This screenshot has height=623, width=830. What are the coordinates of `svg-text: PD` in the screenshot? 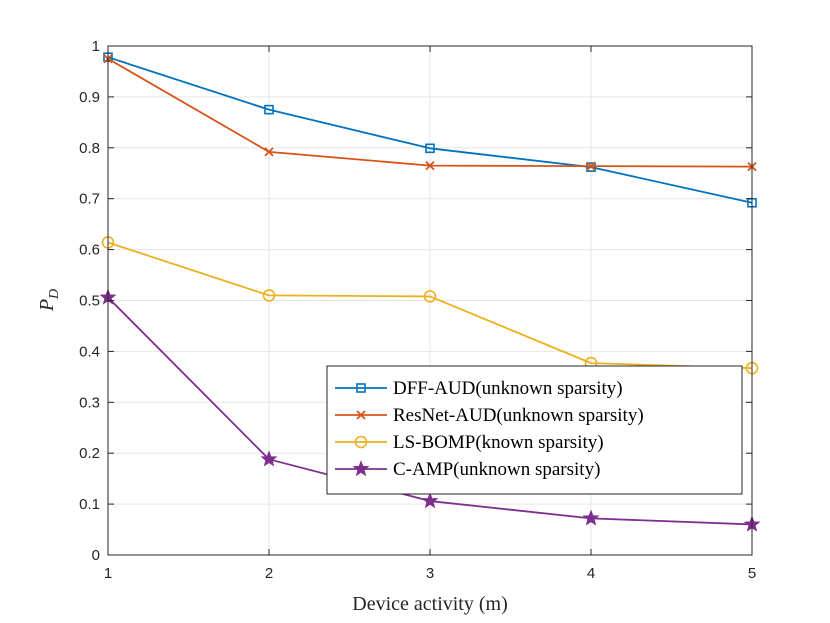 It's located at (49, 300).